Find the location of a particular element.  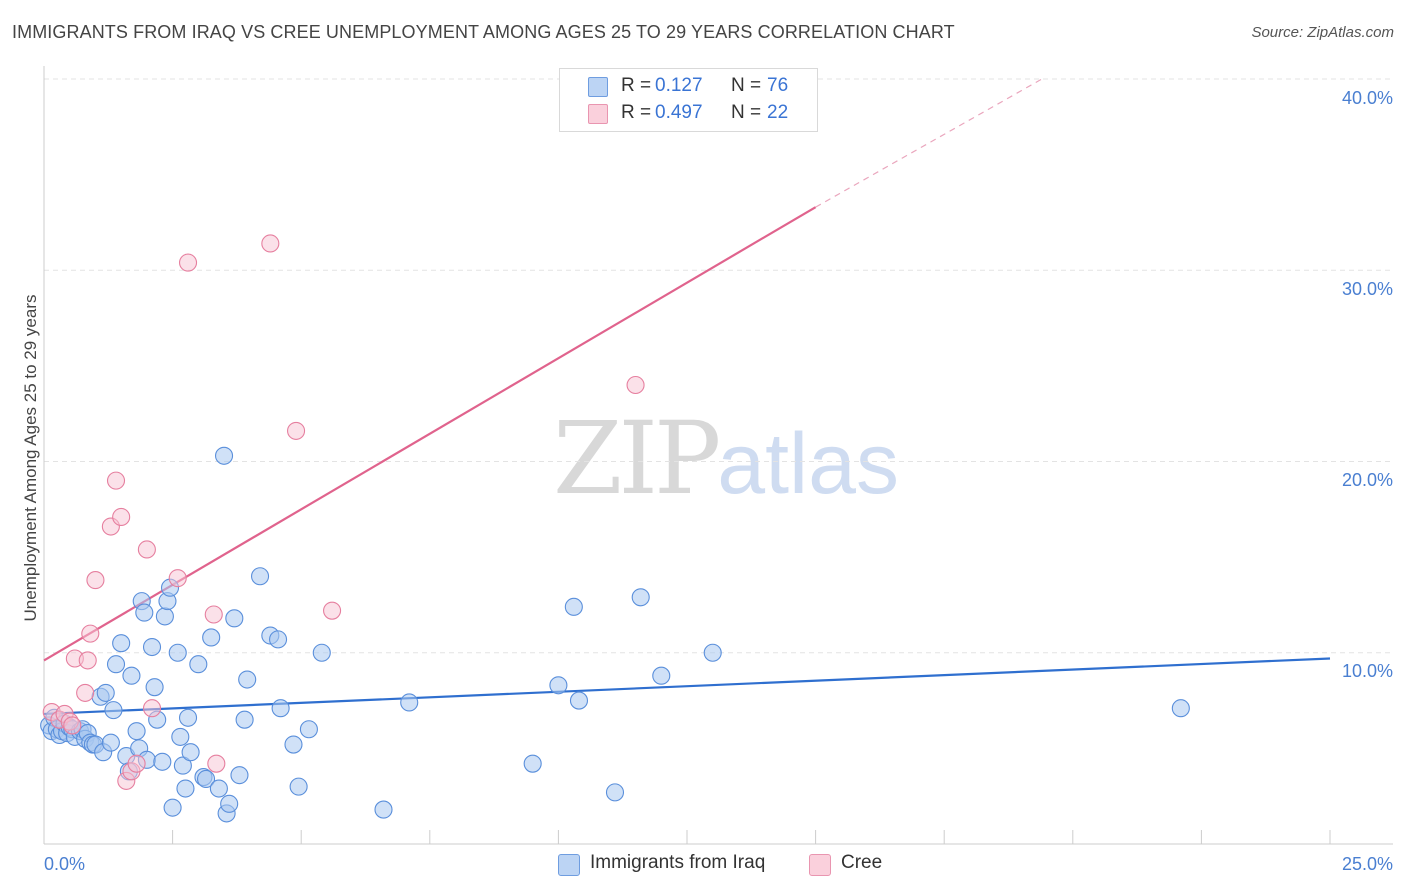

bottom-legend-label-cree: Cree is located at coordinates (862, 862).